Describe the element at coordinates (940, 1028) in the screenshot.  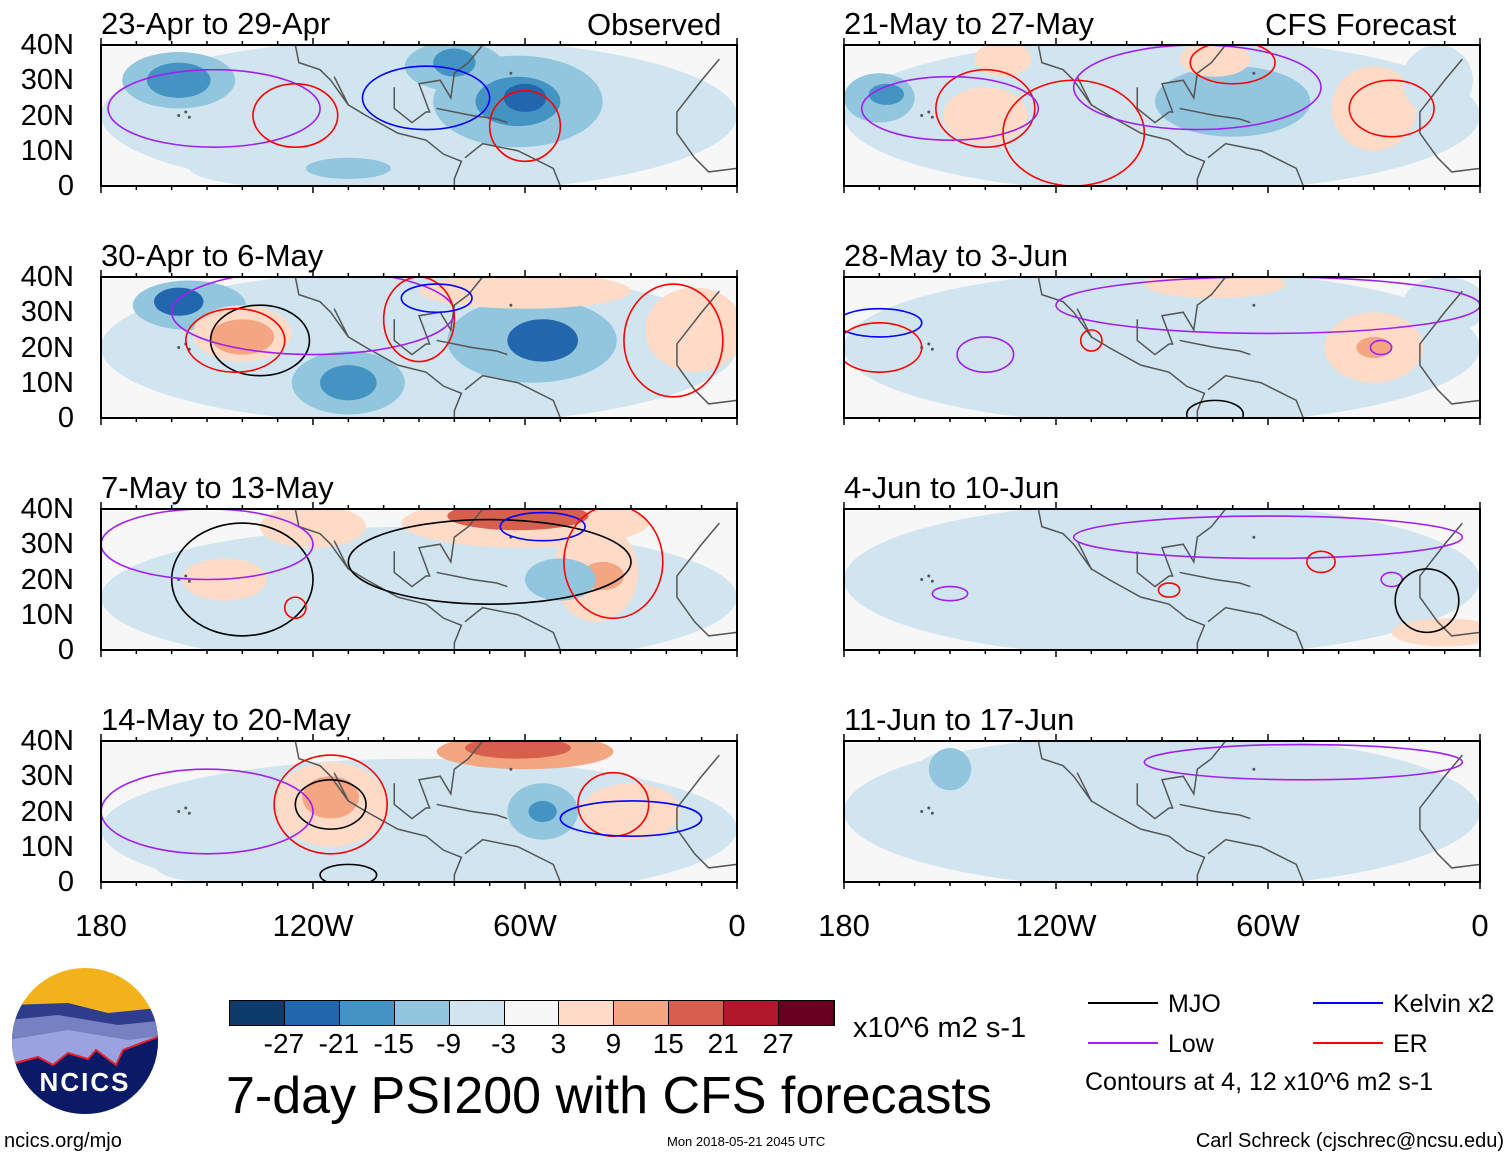
I see `colorbar-units: x10^6 m2 s-1` at that location.